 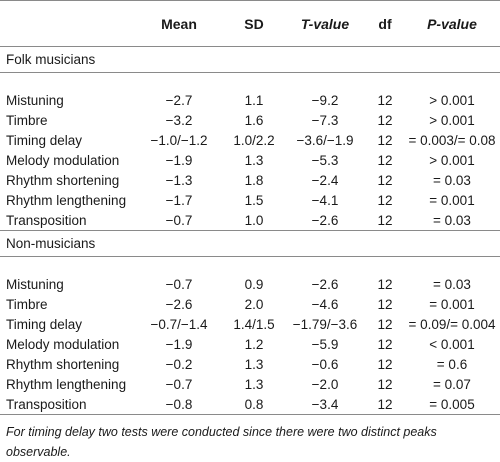 I want to click on table-row: Rhythm lengthening −1.7 1.5 −4.1 12 = 0.001, so click(x=250, y=200).